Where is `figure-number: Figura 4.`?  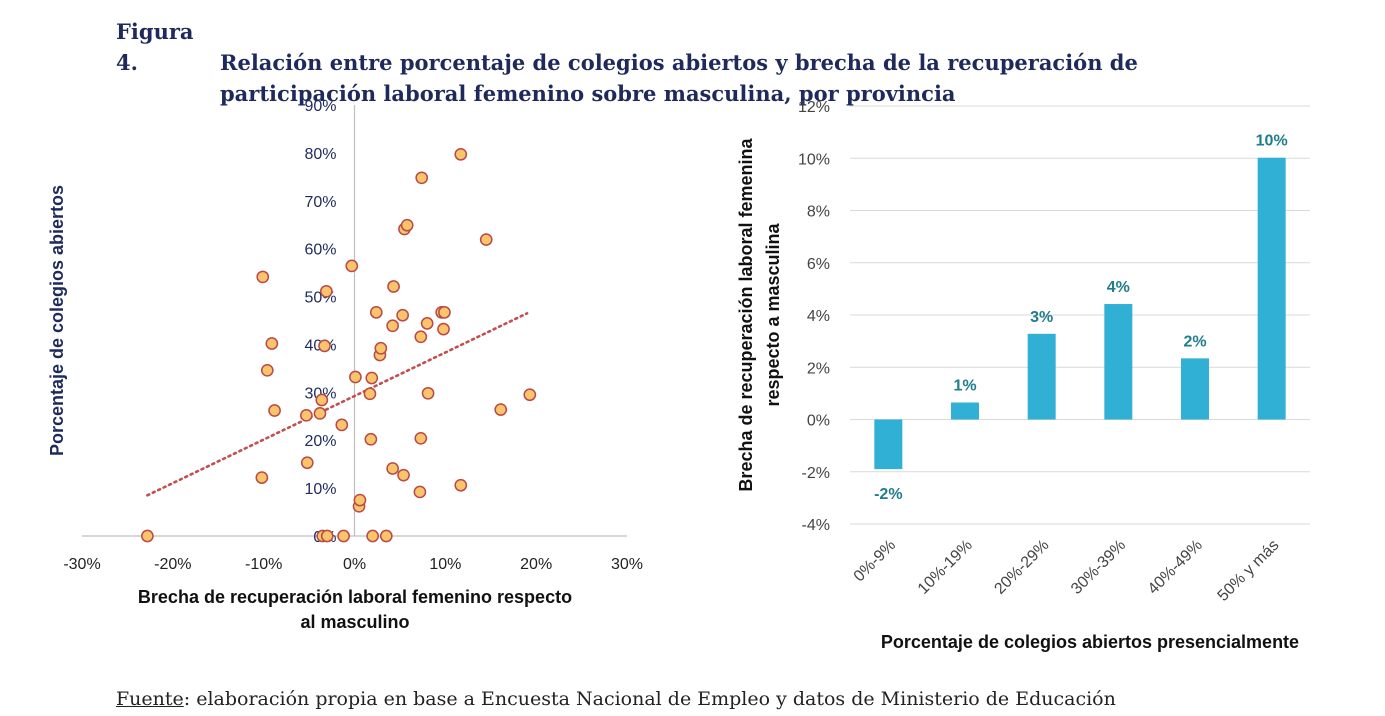 figure-number: Figura 4. is located at coordinates (155, 47).